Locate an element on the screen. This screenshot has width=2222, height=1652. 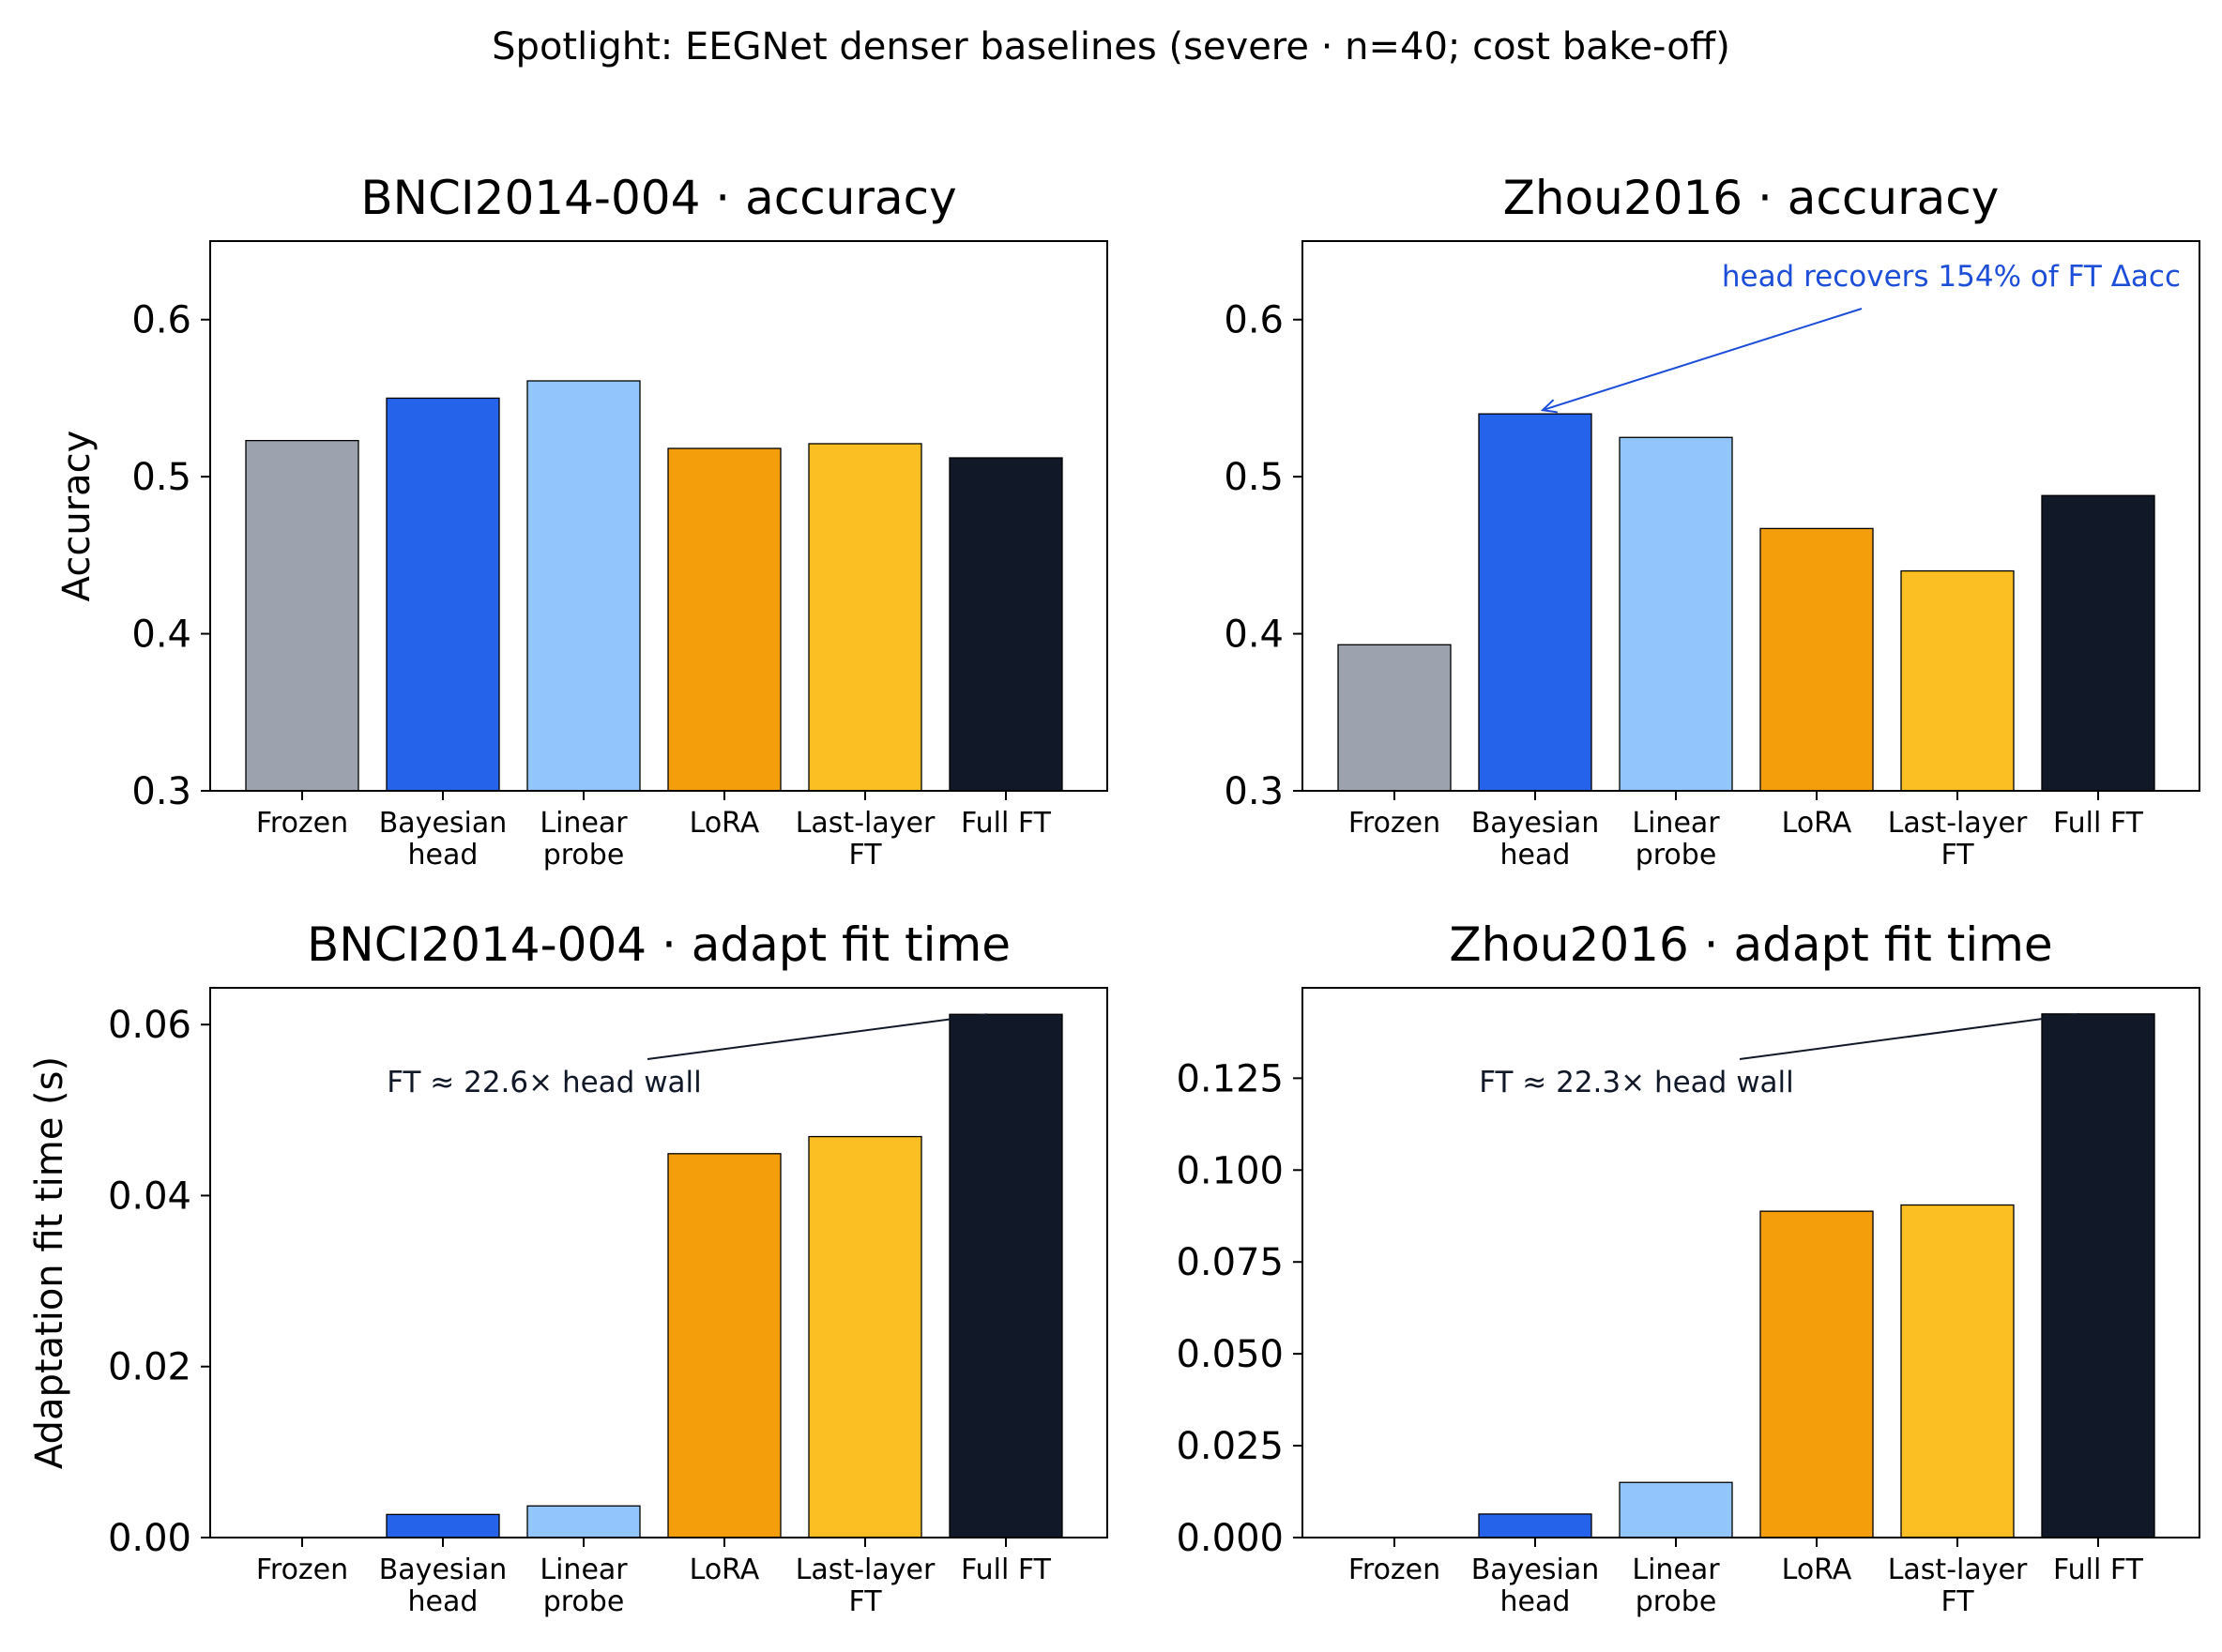
annotation-arrowhead is located at coordinates (1549, 406).